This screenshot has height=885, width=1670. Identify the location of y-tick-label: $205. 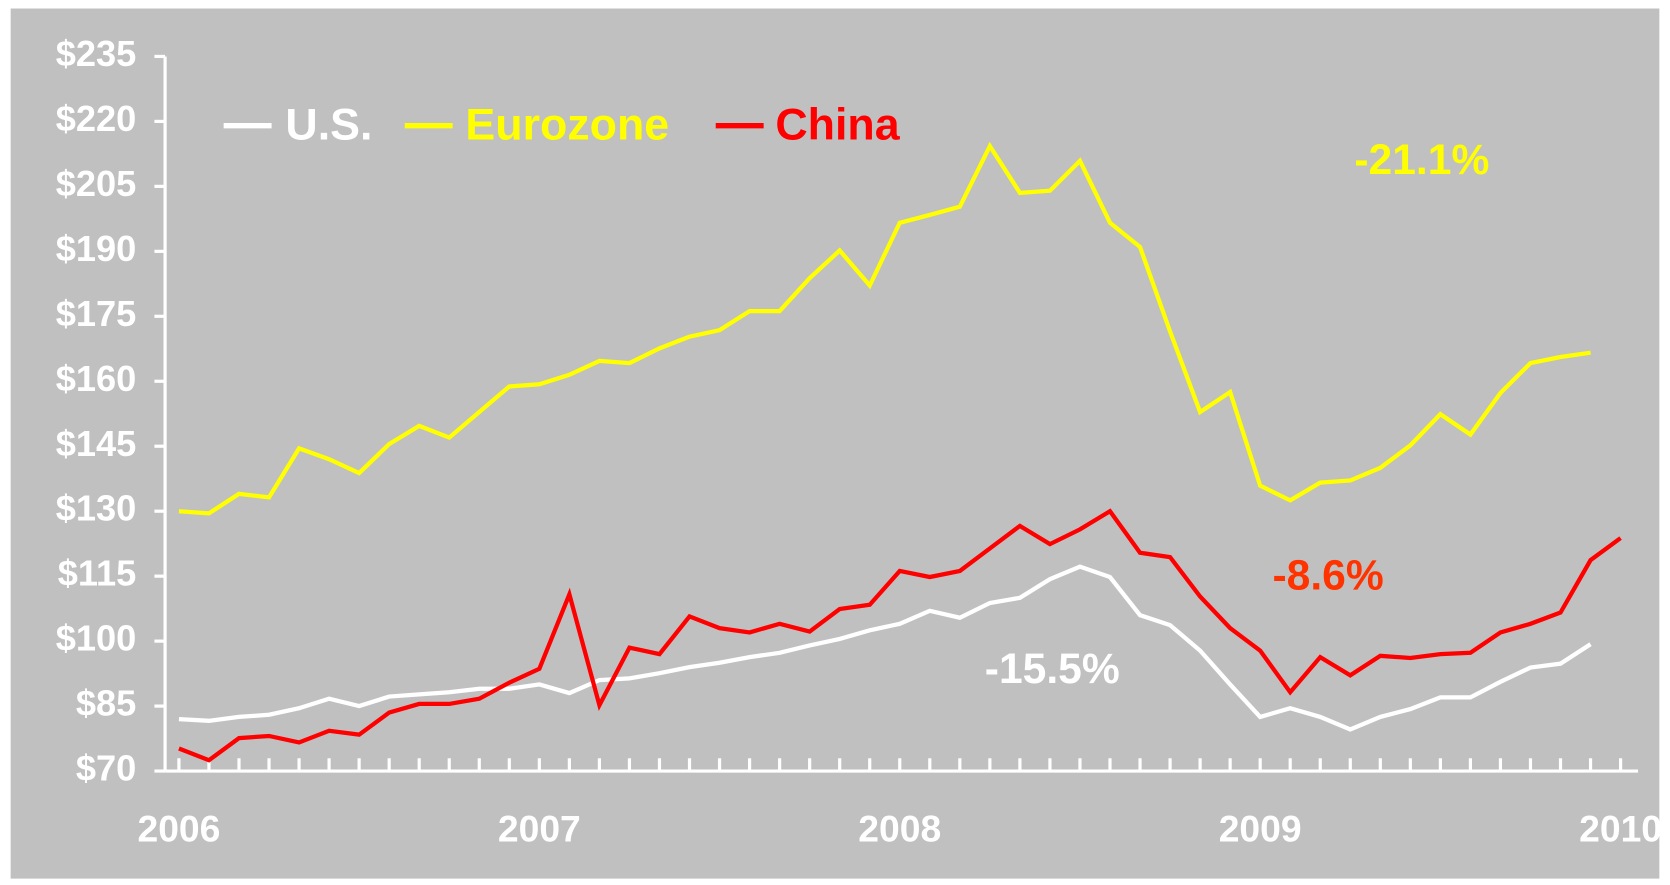
(96, 183).